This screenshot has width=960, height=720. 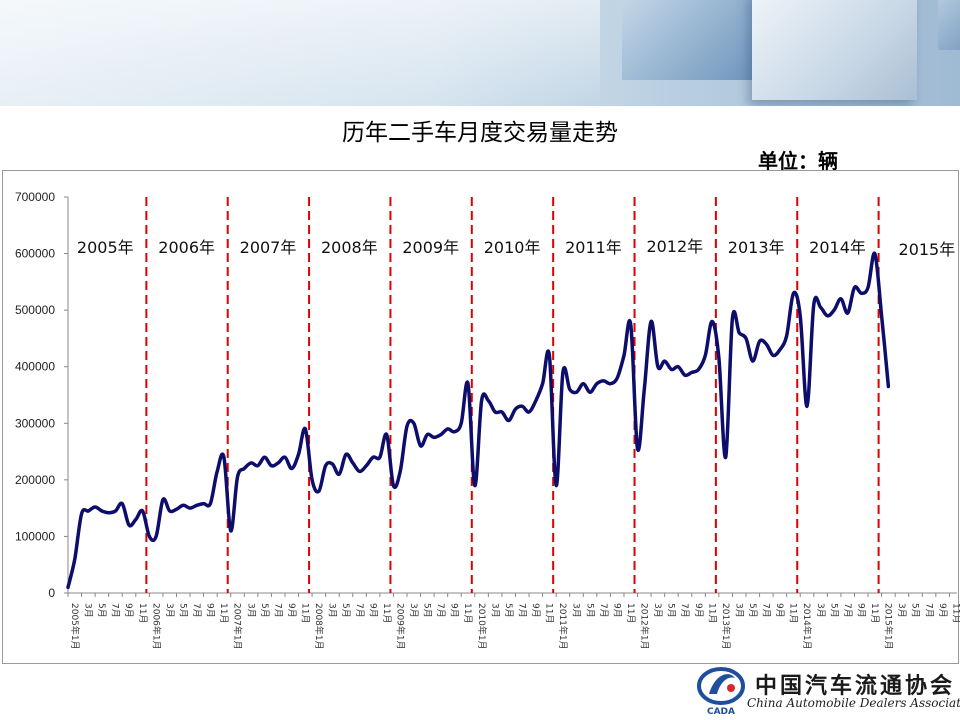 What do you see at coordinates (430, 247) in the screenshot?
I see `year-label: 2009年` at bounding box center [430, 247].